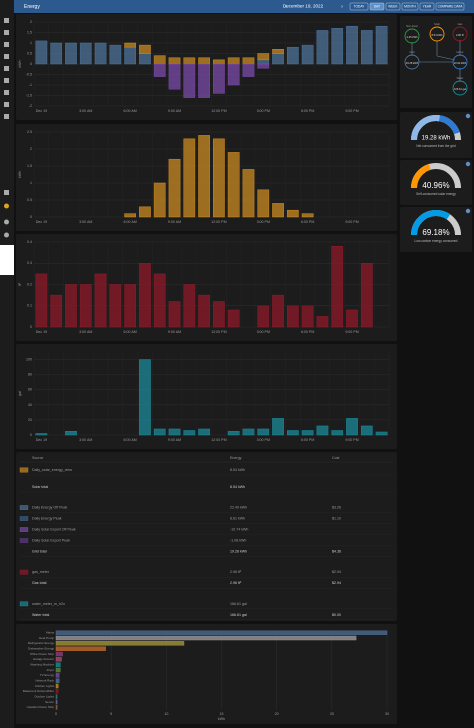 The height and width of the screenshot is (728, 474). What do you see at coordinates (336, 615) in the screenshot?
I see `table-cost: $0.00` at bounding box center [336, 615].